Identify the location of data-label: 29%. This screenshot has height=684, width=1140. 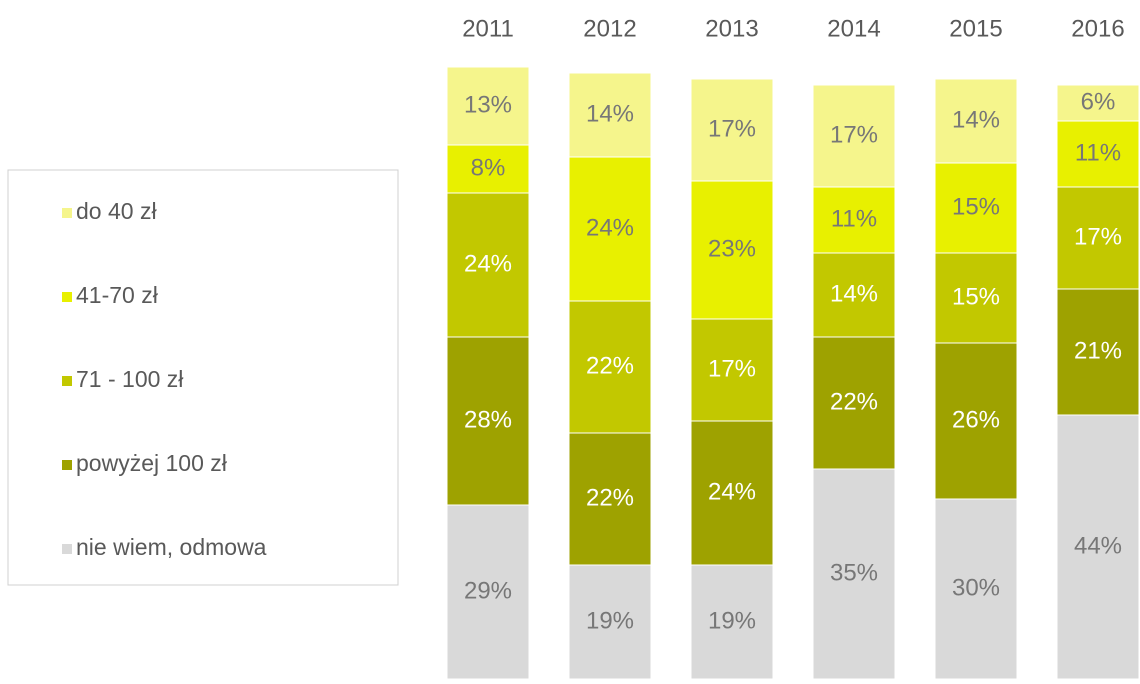
(488, 590).